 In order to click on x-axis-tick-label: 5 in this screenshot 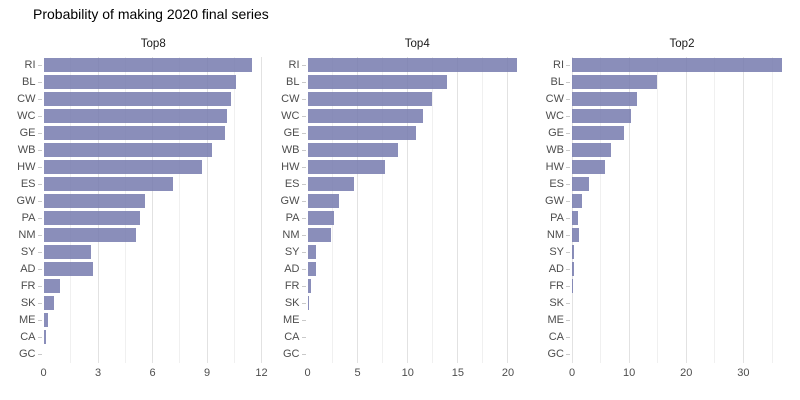, I will do `click(357, 373)`.